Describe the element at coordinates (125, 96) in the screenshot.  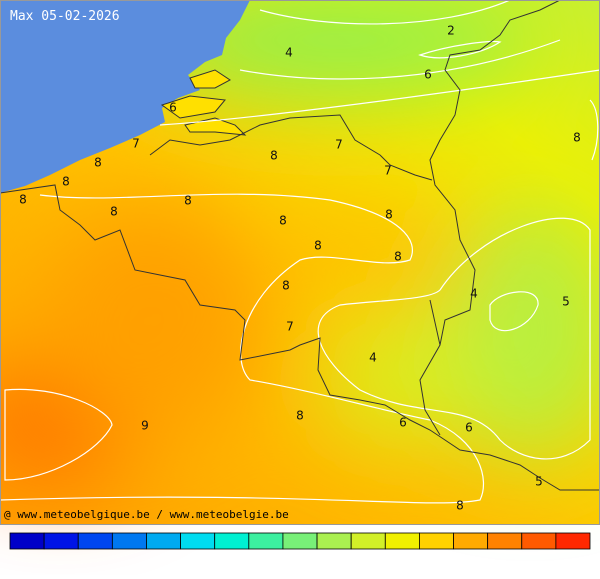
I see `sea` at that location.